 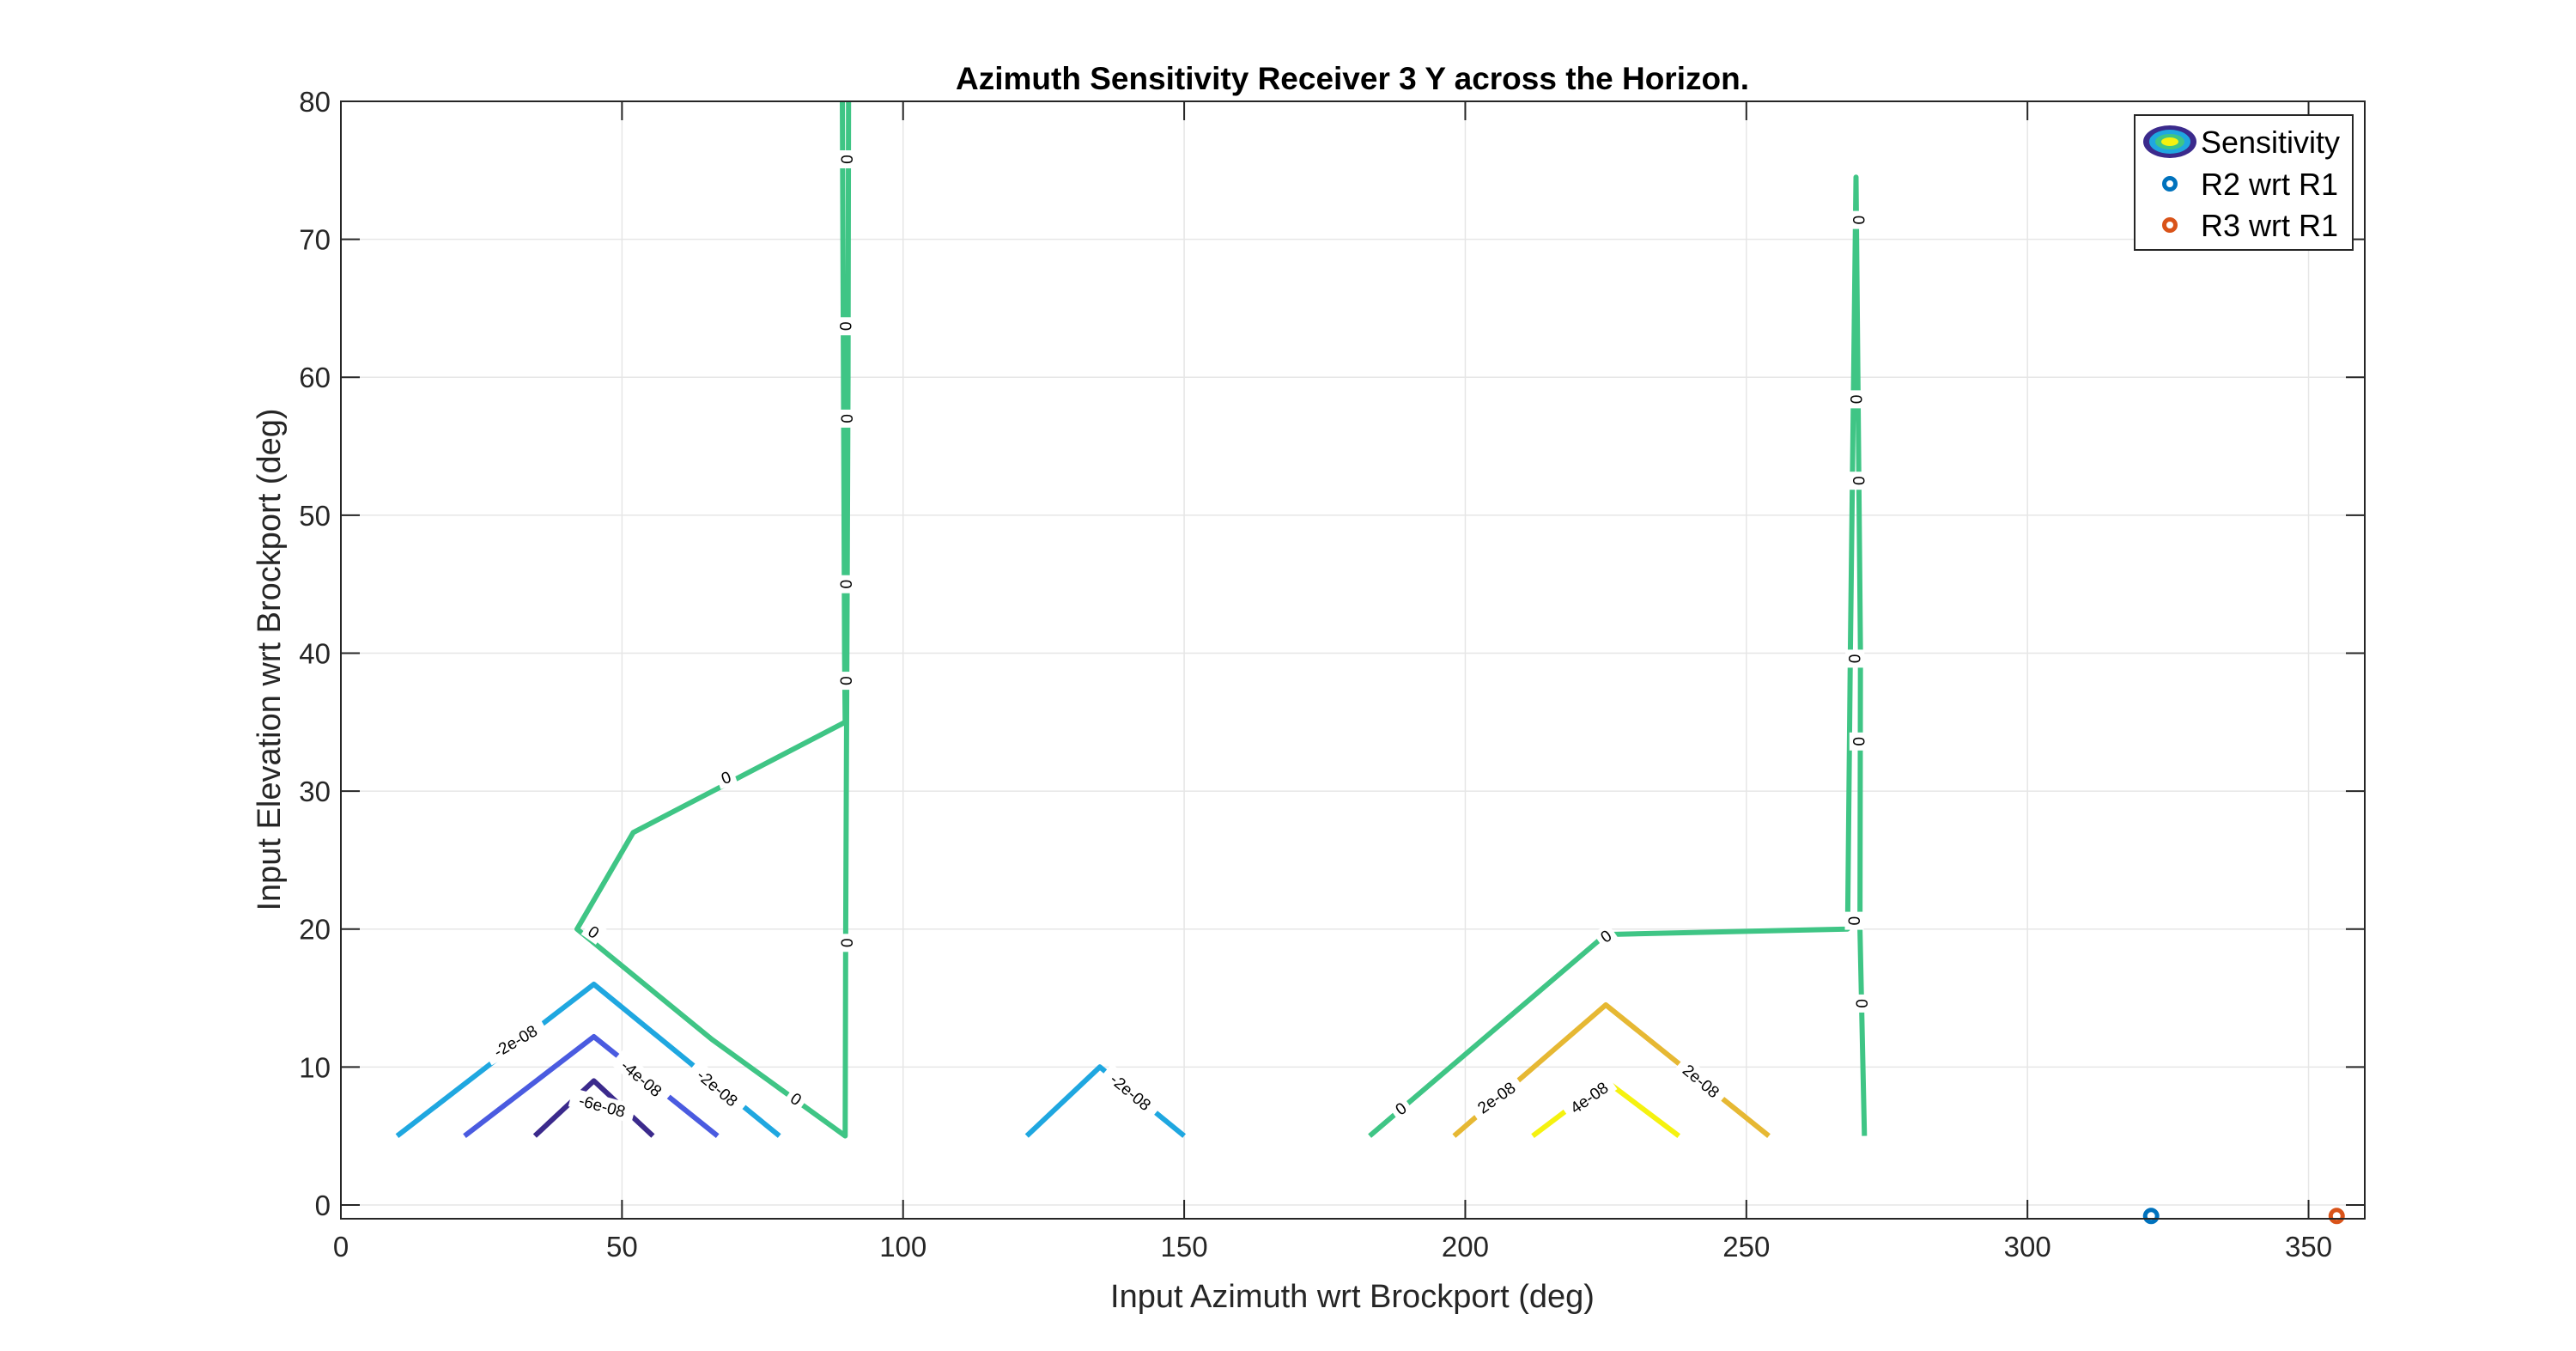 What do you see at coordinates (323, 1205) in the screenshot?
I see `y-tick-label: 0` at bounding box center [323, 1205].